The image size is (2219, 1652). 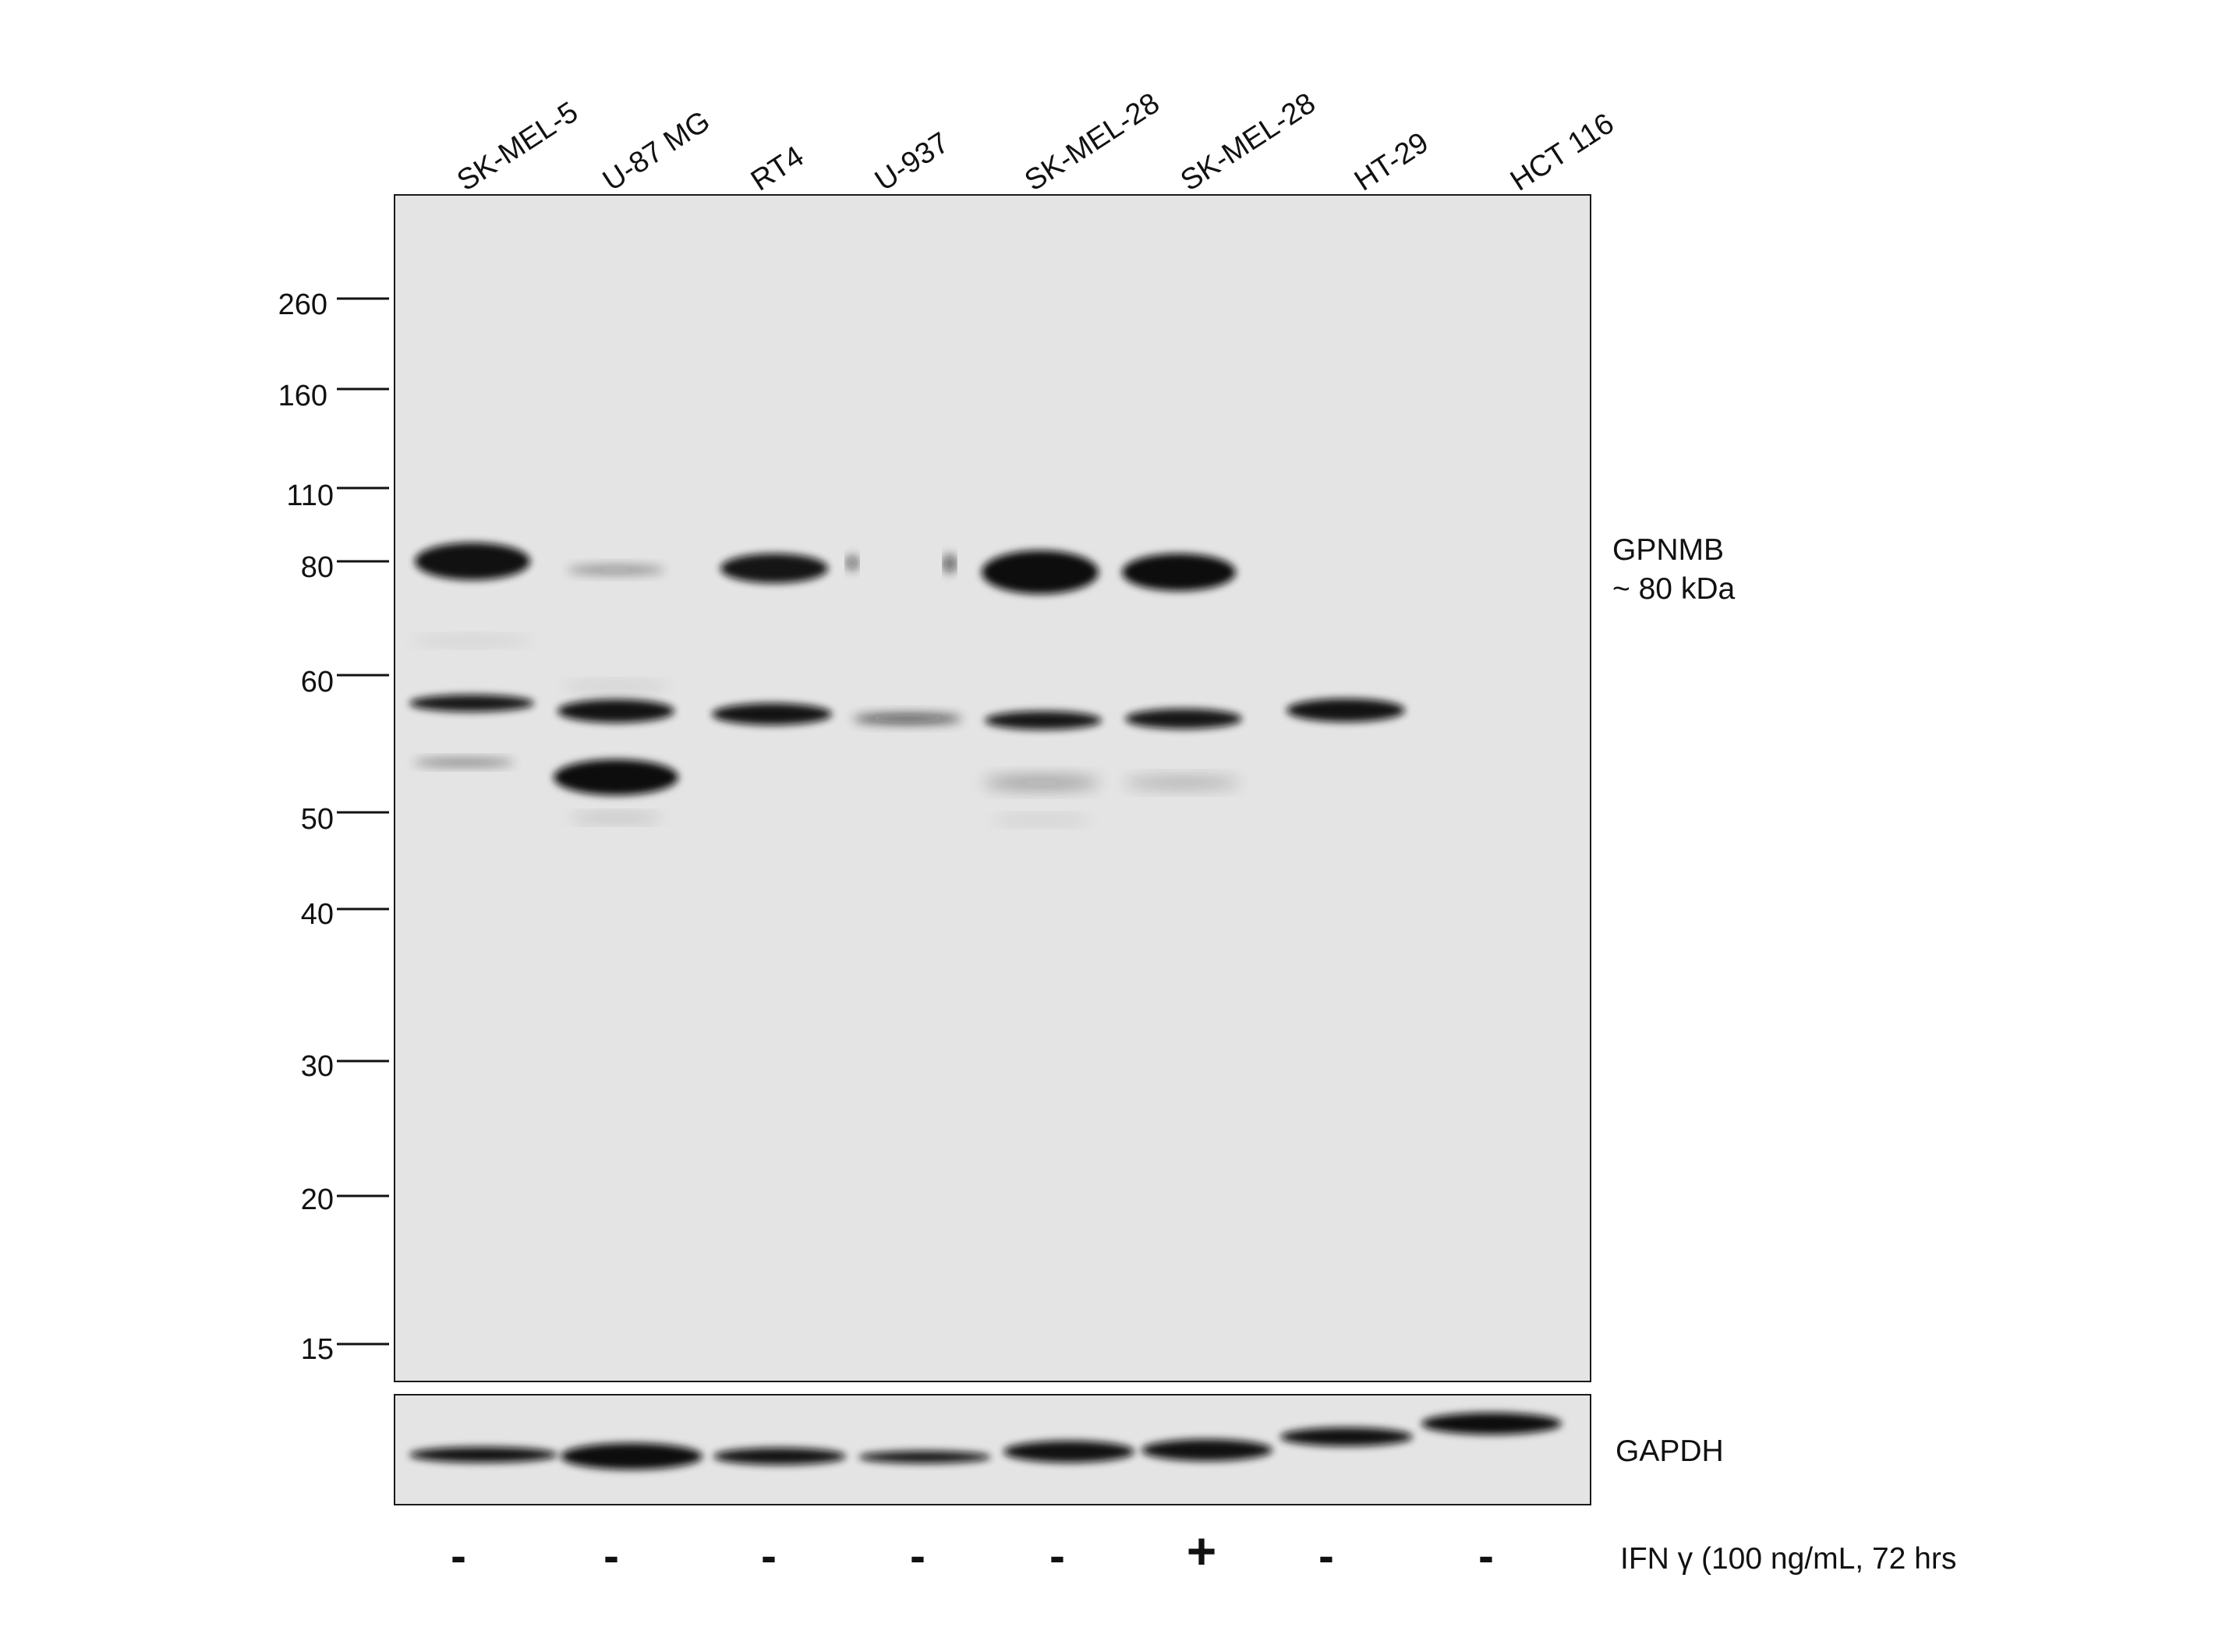 I want to click on loading-control-label: GAPDH, so click(x=1670, y=1451).